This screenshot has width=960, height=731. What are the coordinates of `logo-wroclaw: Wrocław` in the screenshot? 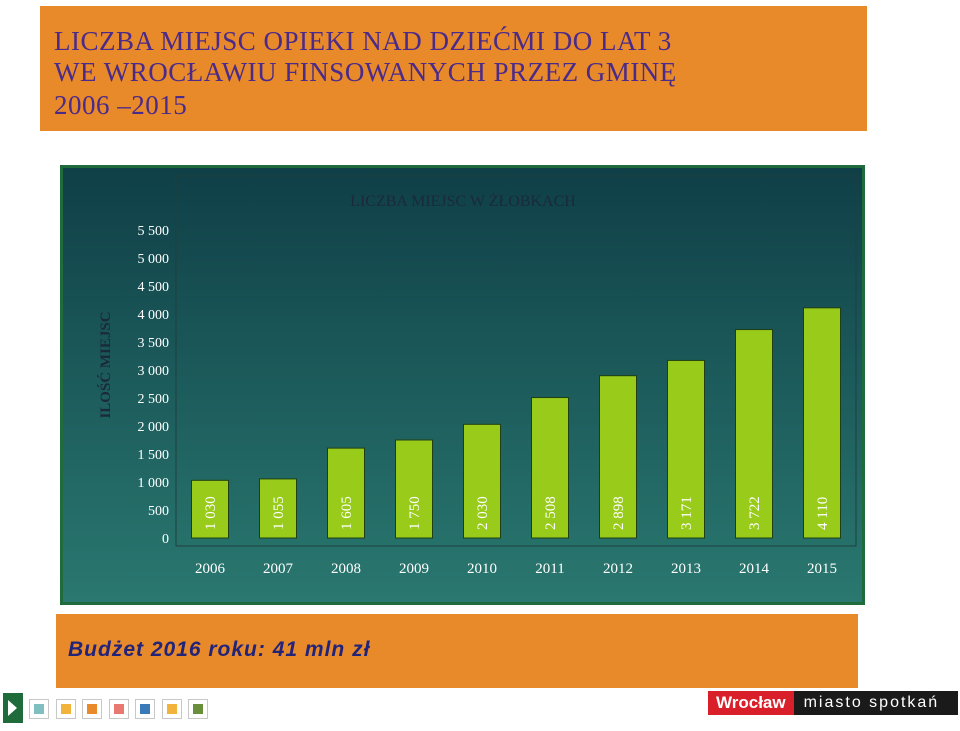 It's located at (751, 703).